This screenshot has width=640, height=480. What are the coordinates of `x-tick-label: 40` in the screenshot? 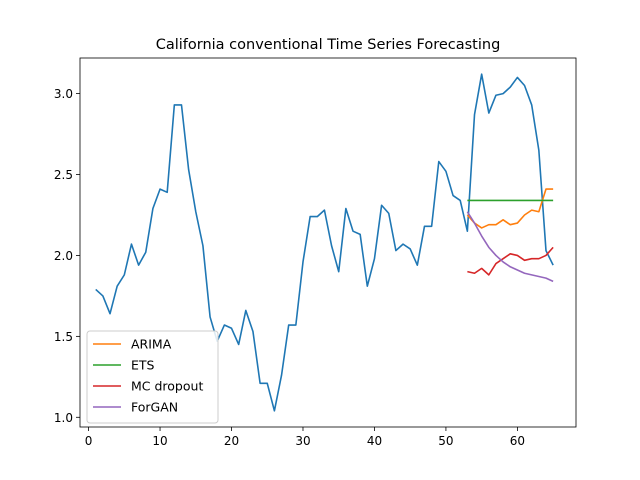 It's located at (374, 441).